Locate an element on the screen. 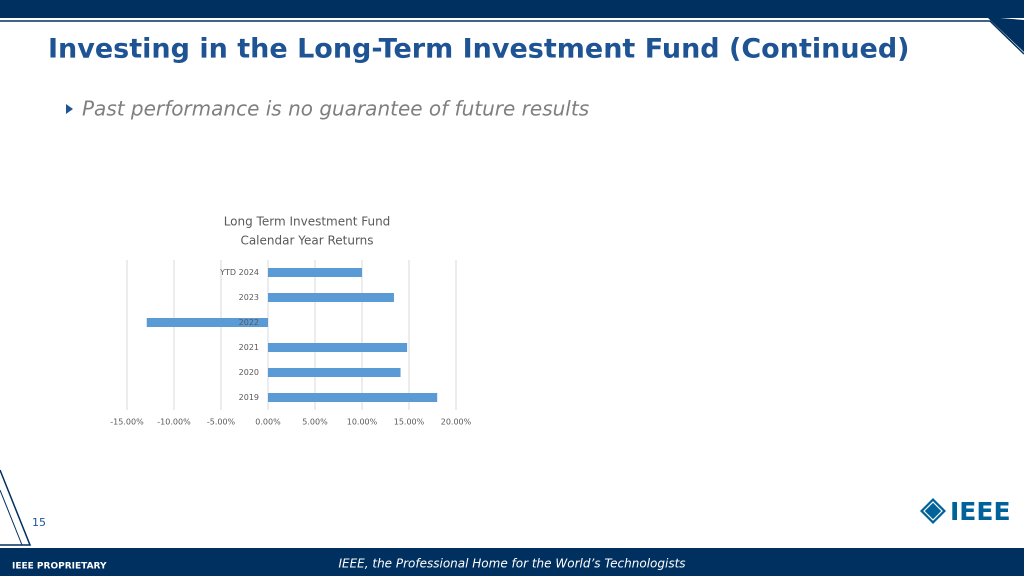 Image resolution: width=1024 pixels, height=576 pixels. y-tick-label: YTD 2024 is located at coordinates (239, 272).